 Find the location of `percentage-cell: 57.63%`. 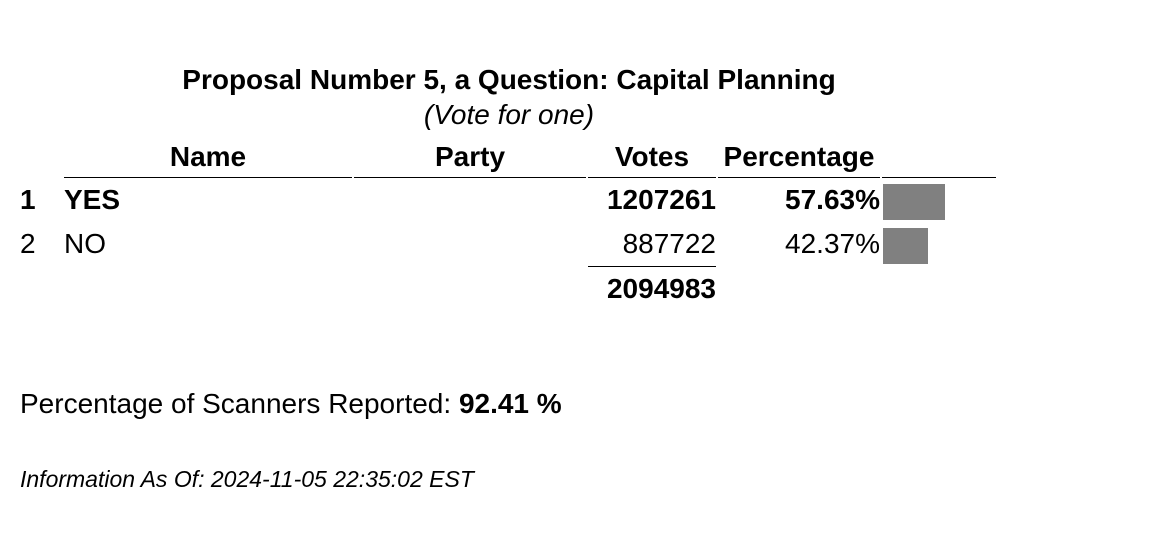

percentage-cell: 57.63% is located at coordinates (832, 199).